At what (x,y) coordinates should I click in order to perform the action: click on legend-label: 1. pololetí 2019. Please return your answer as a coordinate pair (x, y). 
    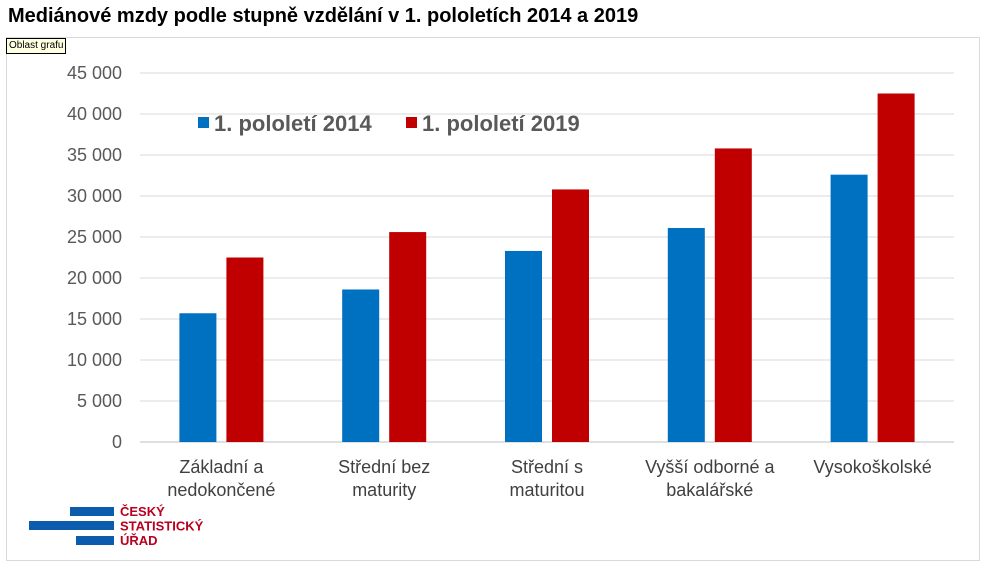
    Looking at the image, I should click on (501, 123).